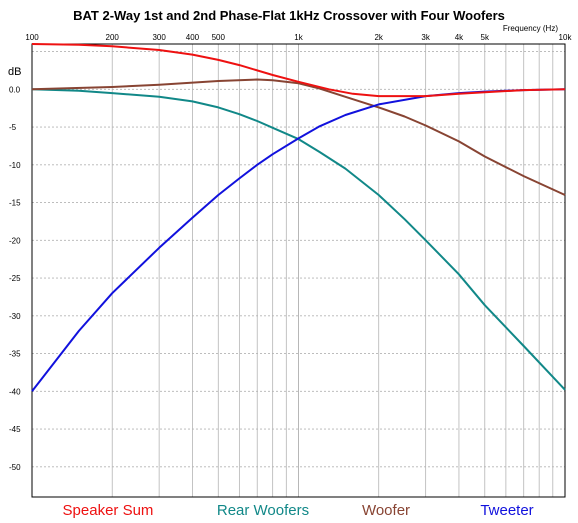  Describe the element at coordinates (193, 37) in the screenshot. I see `x-tick-label: 400` at that location.